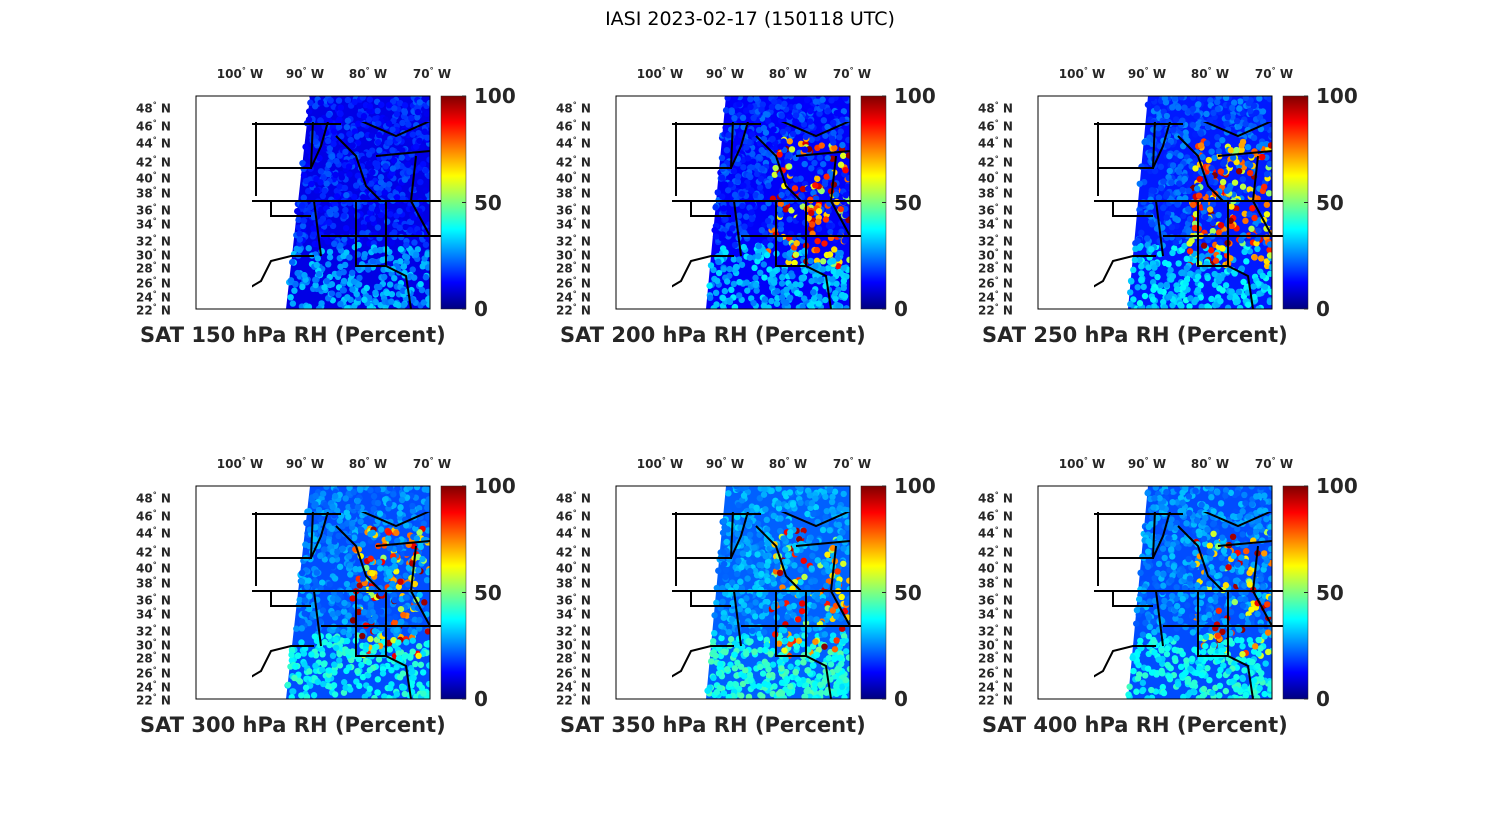 This screenshot has width=1500, height=825. What do you see at coordinates (573, 283) in the screenshot?
I see `latitude-label: 26° N` at bounding box center [573, 283].